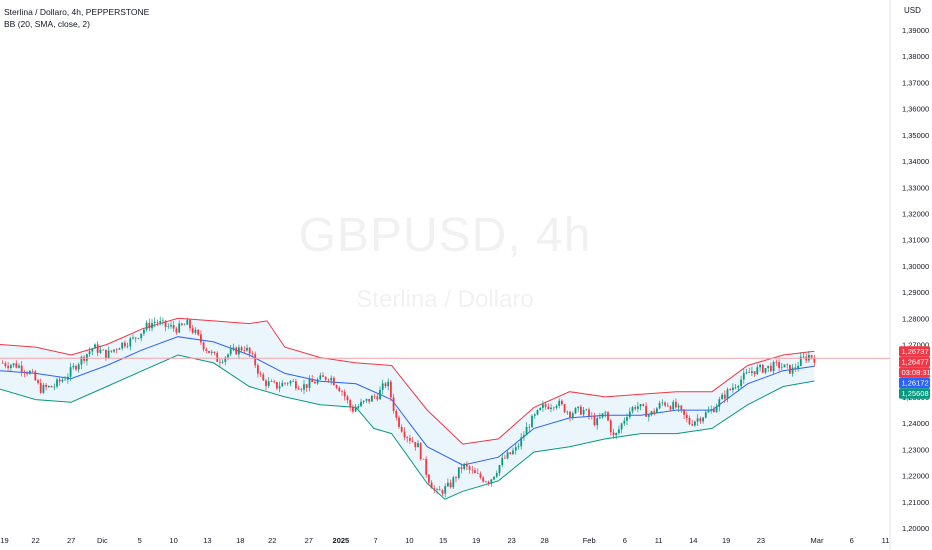 This screenshot has height=550, width=932. Describe the element at coordinates (915, 30) in the screenshot. I see `price-tick-label: 1,39000` at that location.